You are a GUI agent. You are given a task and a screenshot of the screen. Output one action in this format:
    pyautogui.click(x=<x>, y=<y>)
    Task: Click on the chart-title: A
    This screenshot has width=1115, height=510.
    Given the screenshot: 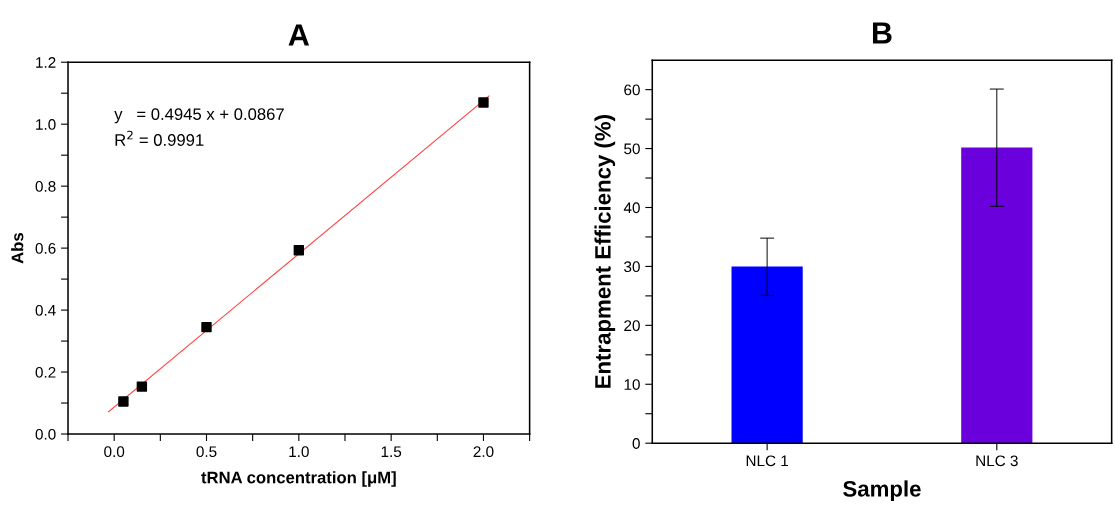 What is the action you would take?
    pyautogui.click(x=299, y=35)
    